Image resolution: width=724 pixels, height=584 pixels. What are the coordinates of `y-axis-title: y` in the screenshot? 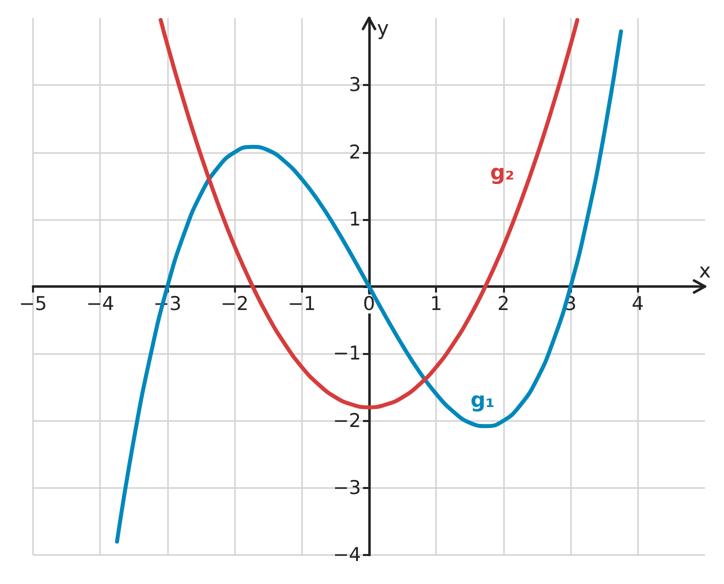 It's located at (383, 28).